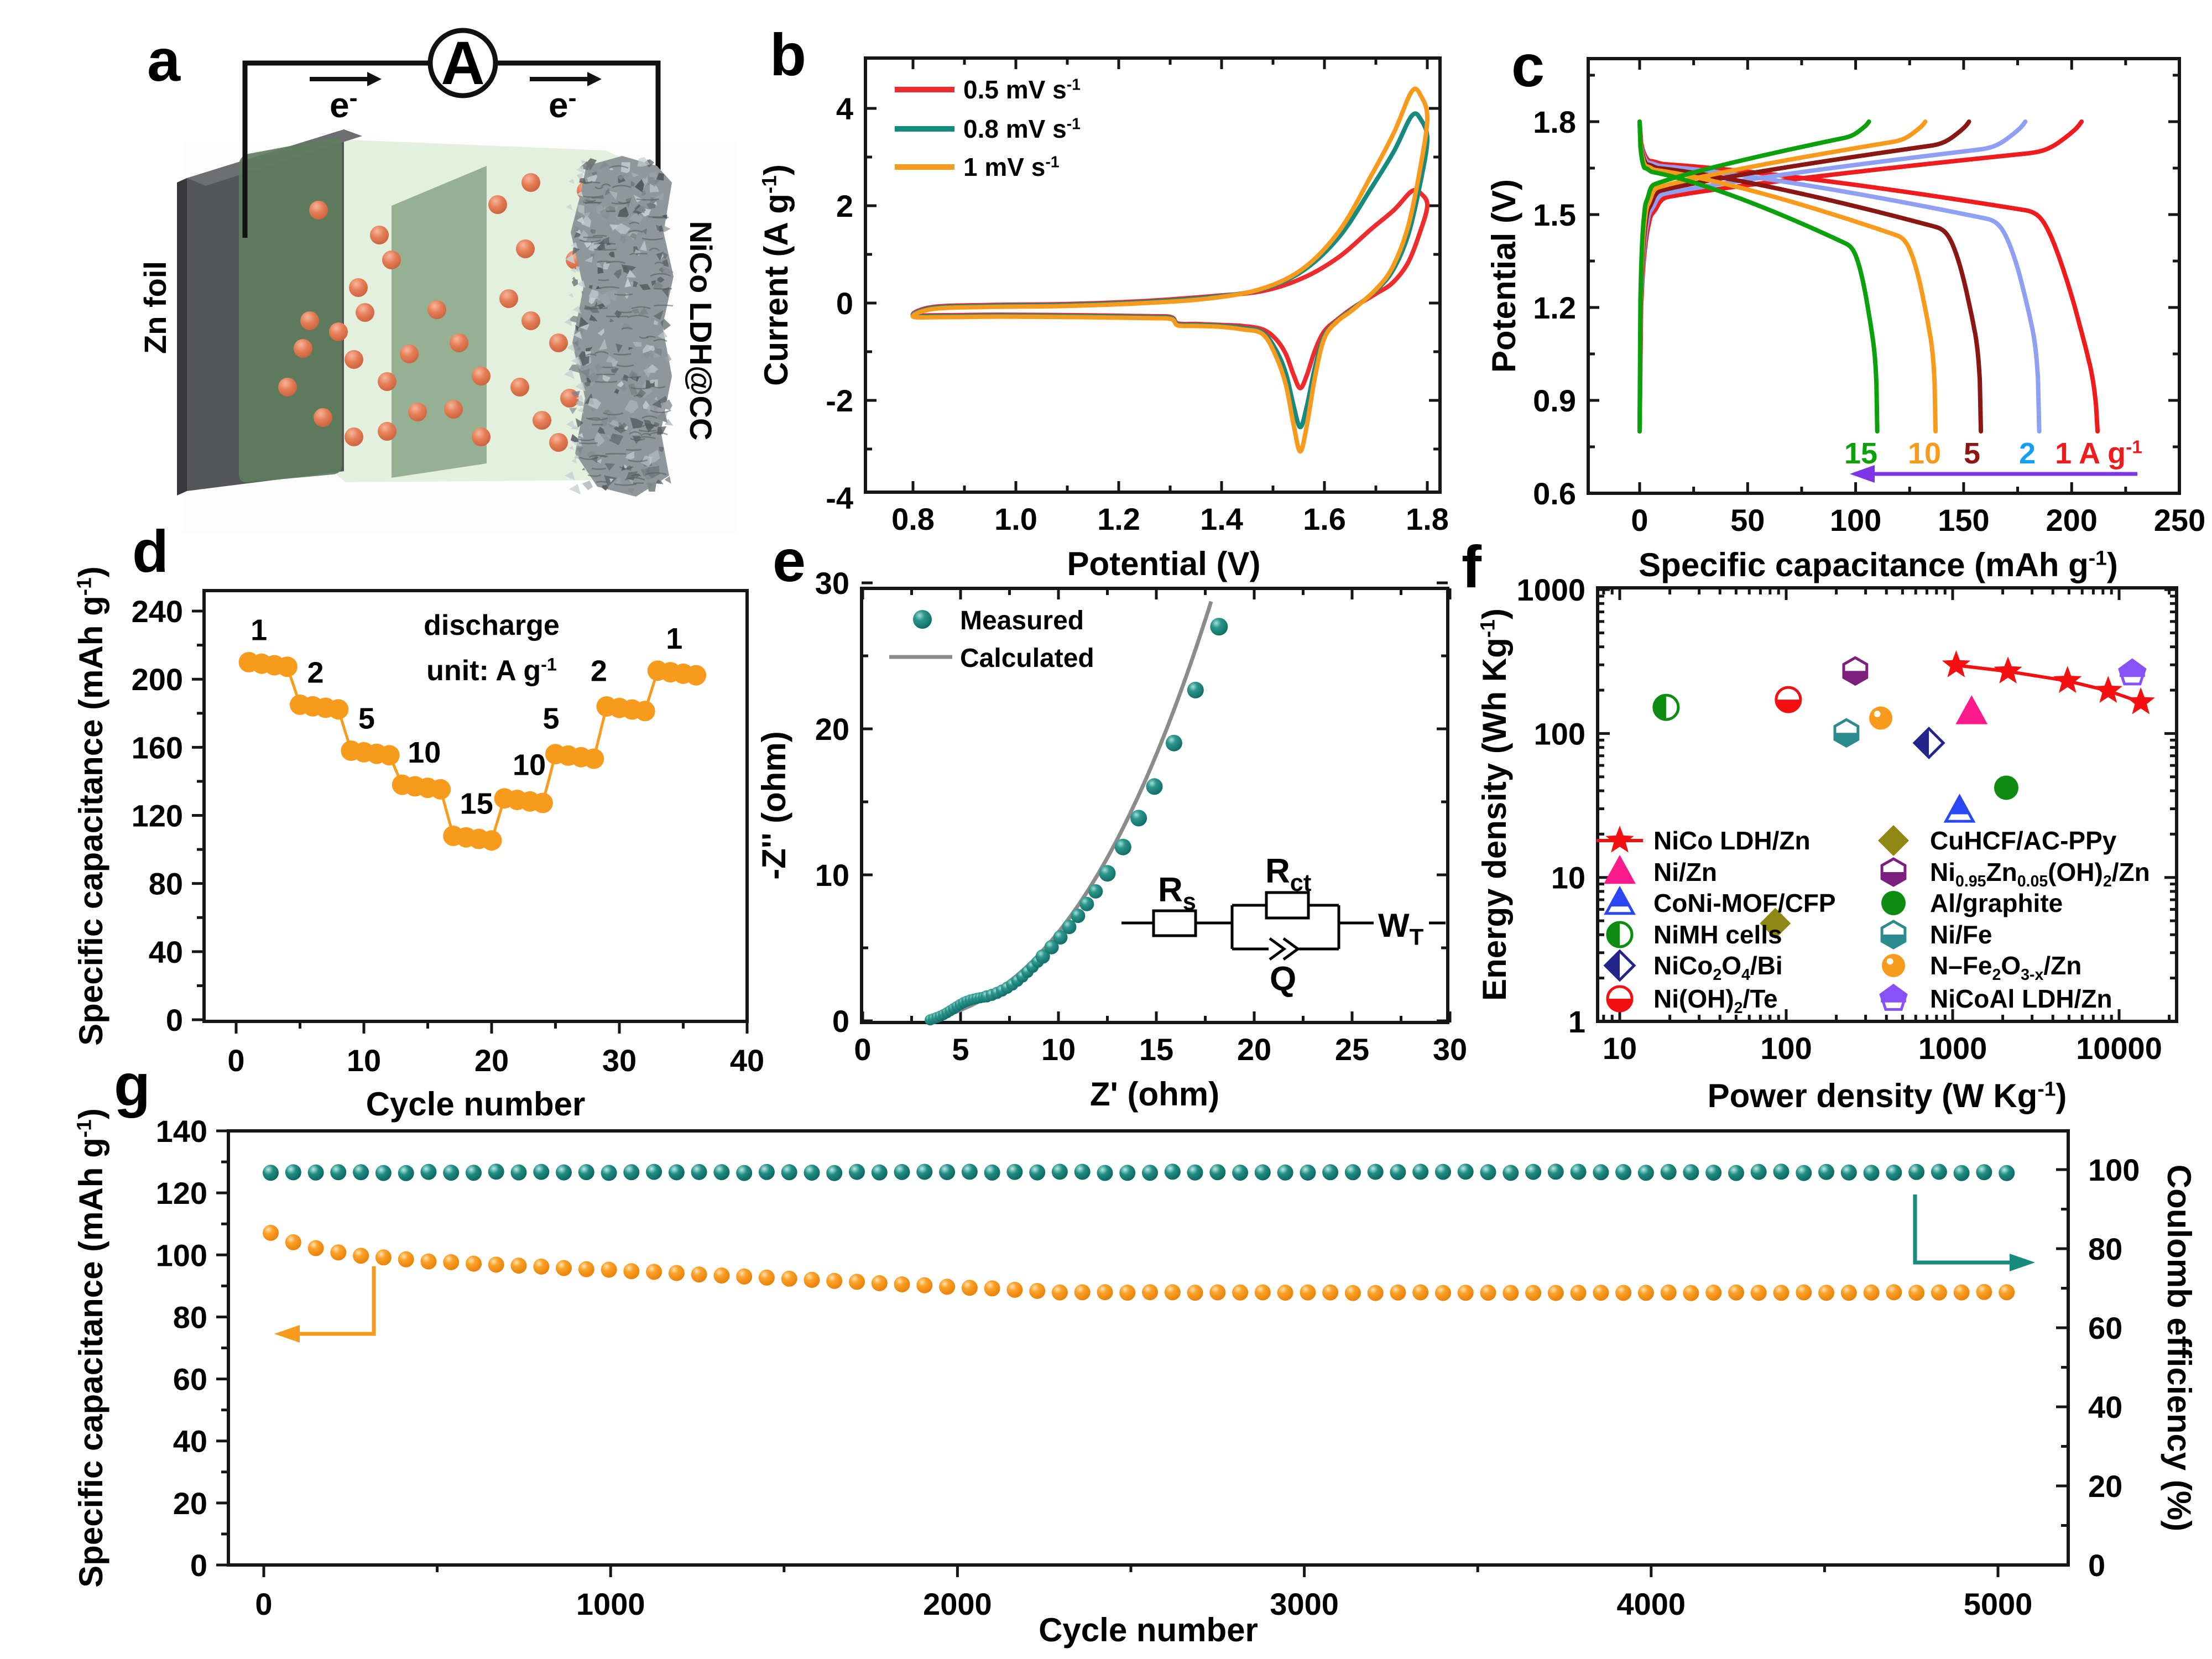 This screenshot has width=2212, height=1659. Describe the element at coordinates (2006, 968) in the screenshot. I see `svg-text: N–Fe2​O3-x​/Zn` at that location.